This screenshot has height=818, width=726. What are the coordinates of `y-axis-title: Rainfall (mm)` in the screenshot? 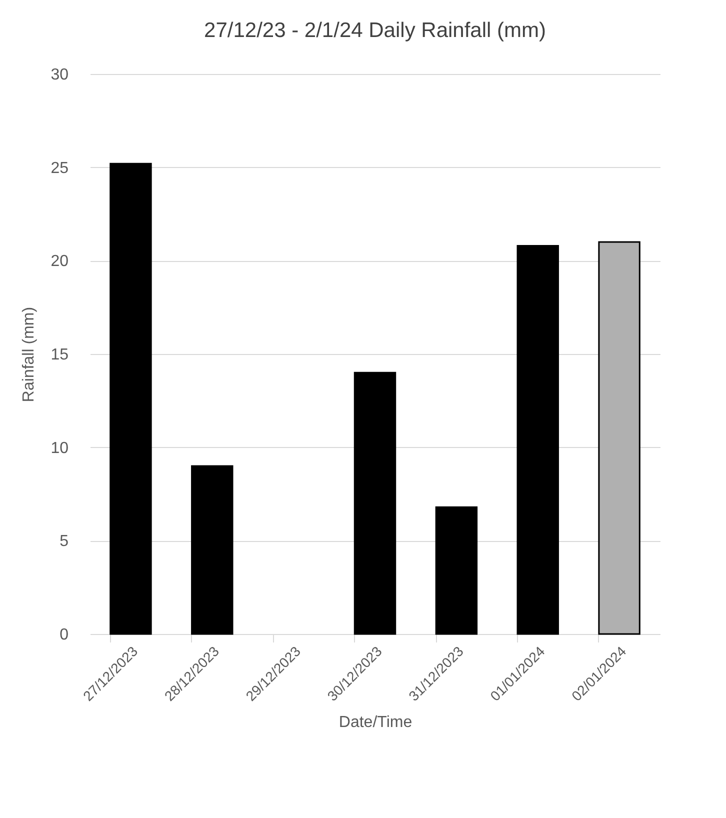 It's located at (29, 354).